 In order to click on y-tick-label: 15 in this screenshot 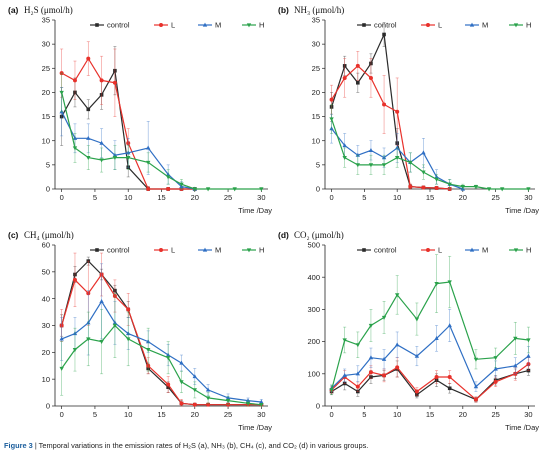, I will do `click(46, 116)`.